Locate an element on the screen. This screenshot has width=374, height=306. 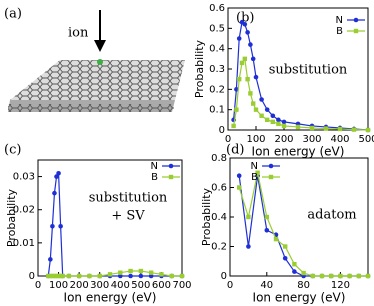
y-tick-label: 0.1 is located at coordinates (217, 110).